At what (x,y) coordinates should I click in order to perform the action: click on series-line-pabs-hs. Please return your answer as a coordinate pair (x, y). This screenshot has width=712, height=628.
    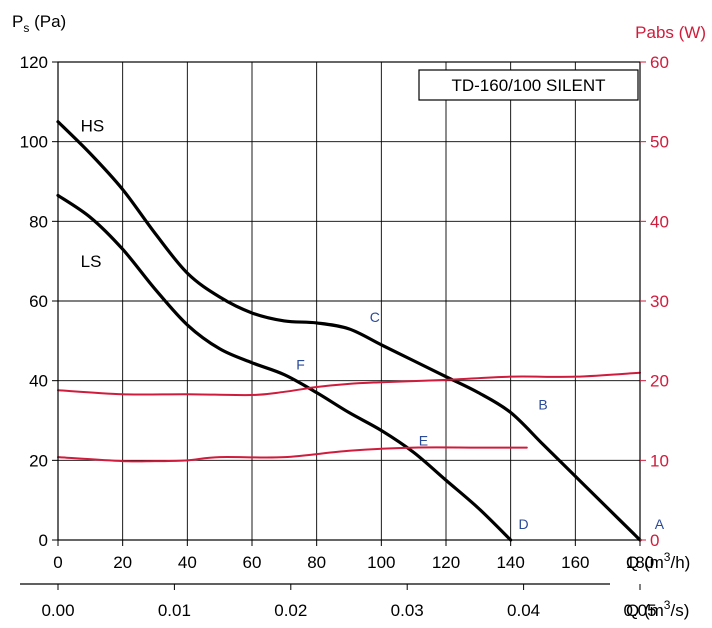
    Looking at the image, I should click on (349, 384).